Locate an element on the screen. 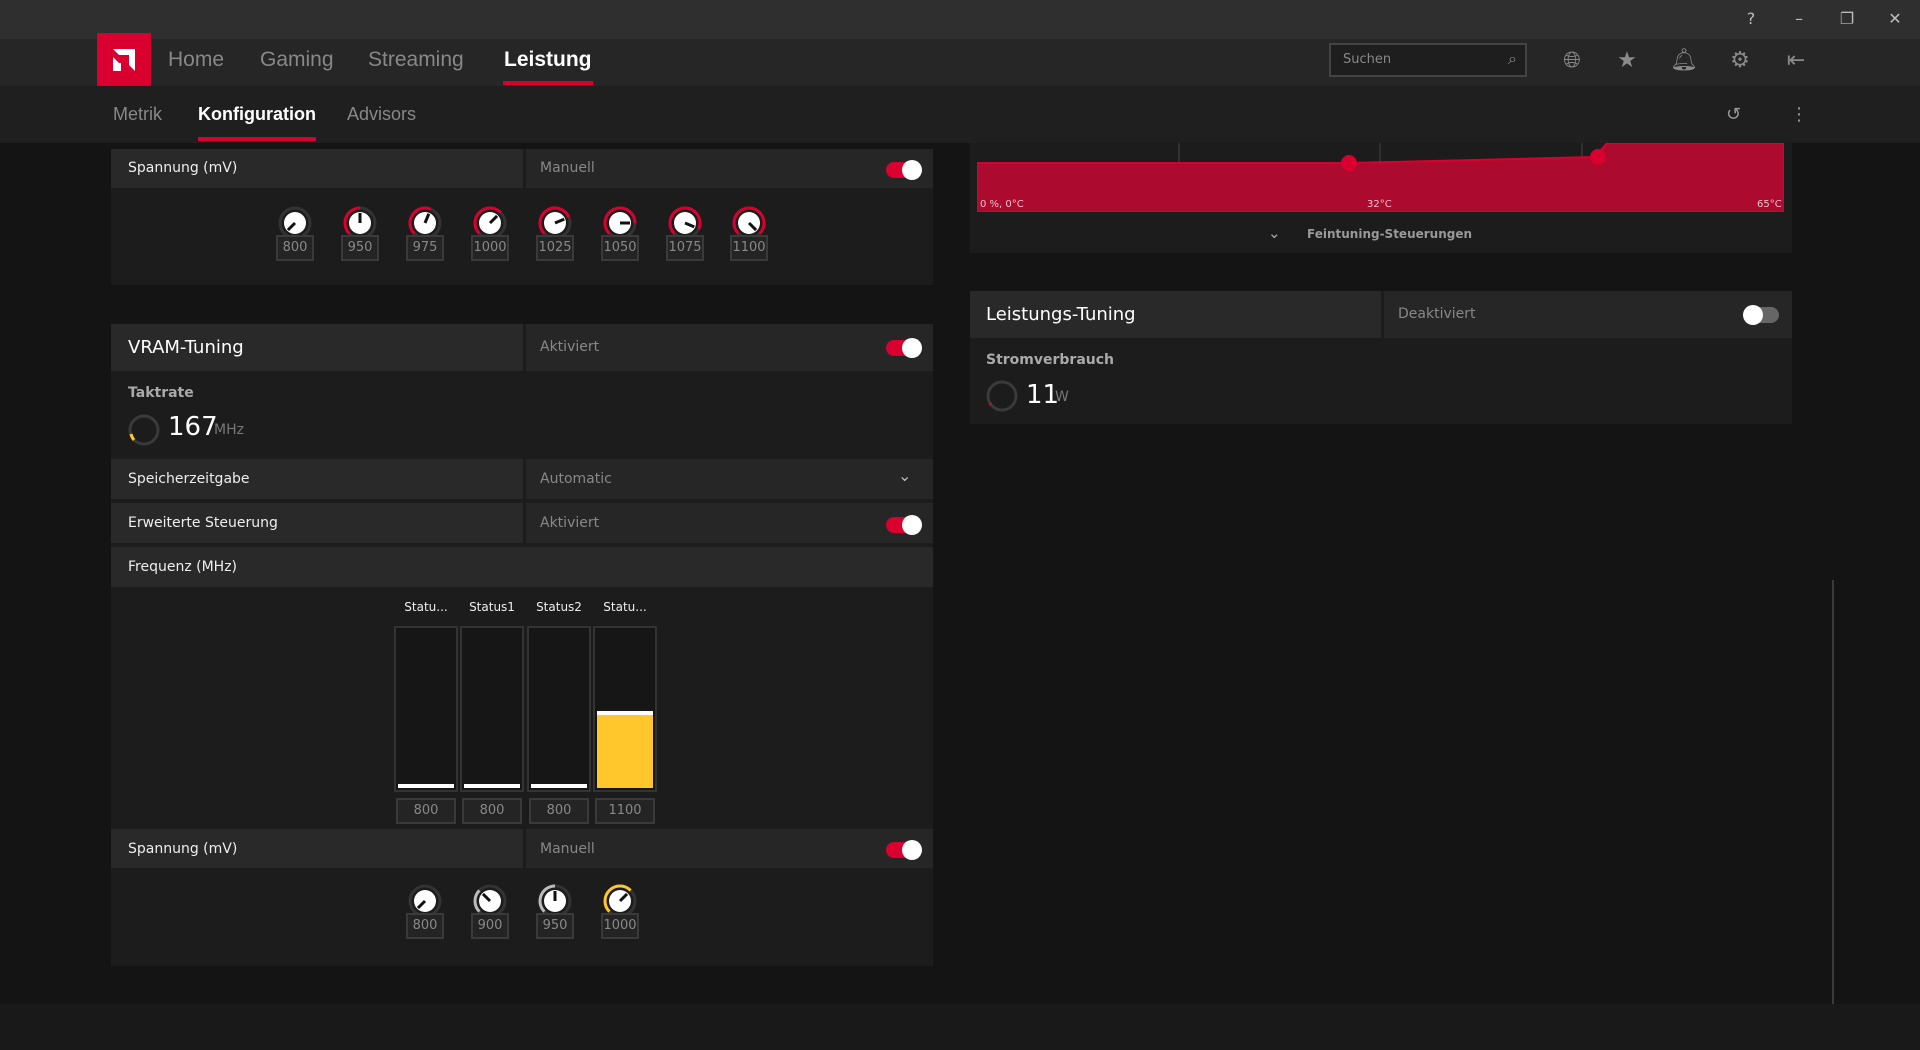 The image size is (1920, 1050). fan-curve-area is located at coordinates (1380, 177).